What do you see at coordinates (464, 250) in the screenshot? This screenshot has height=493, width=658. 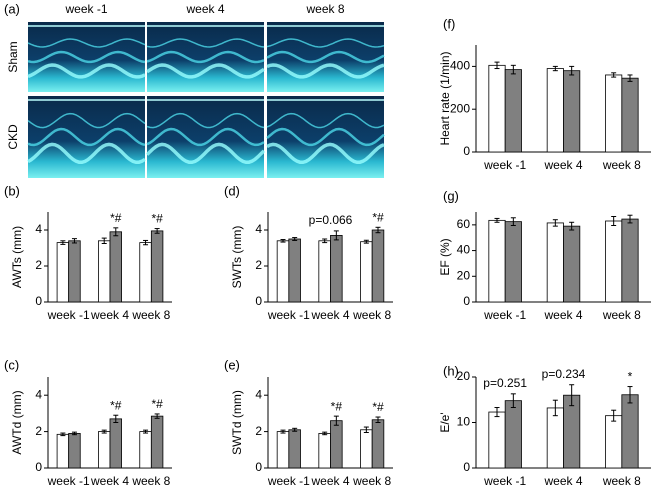 I see `y-tick-label: 40` at bounding box center [464, 250].